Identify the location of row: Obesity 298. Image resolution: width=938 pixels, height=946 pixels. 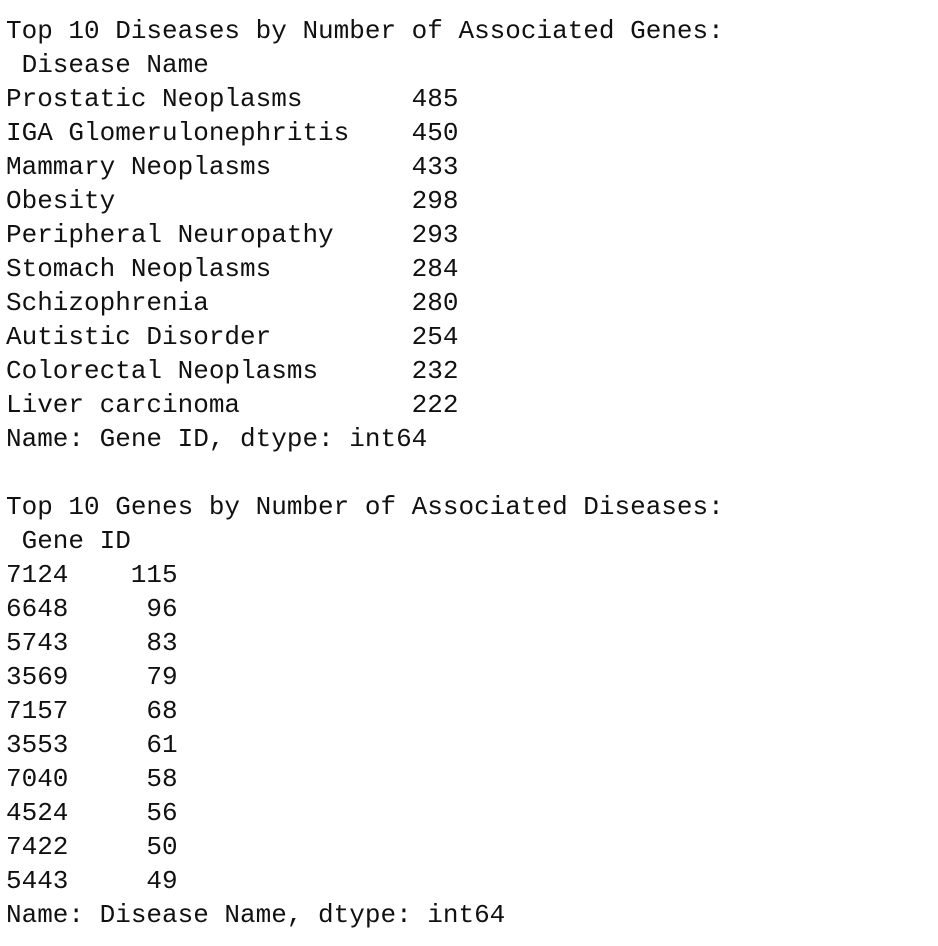
(472, 201).